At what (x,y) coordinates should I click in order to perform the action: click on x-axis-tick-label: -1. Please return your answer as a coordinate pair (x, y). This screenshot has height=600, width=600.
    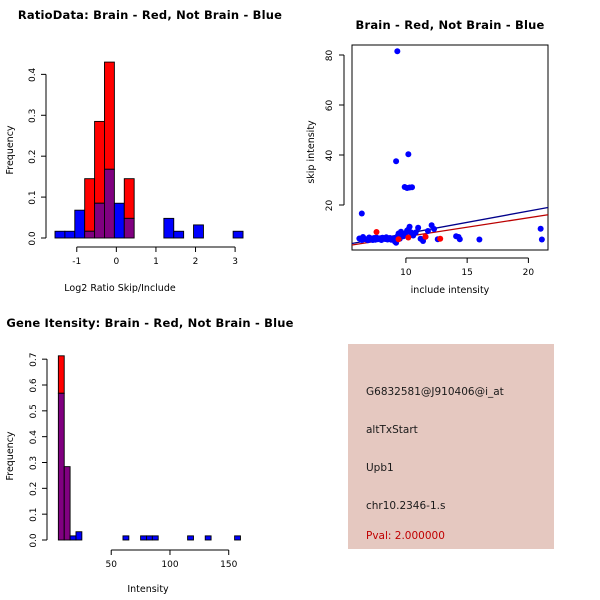
    Looking at the image, I should click on (76, 262).